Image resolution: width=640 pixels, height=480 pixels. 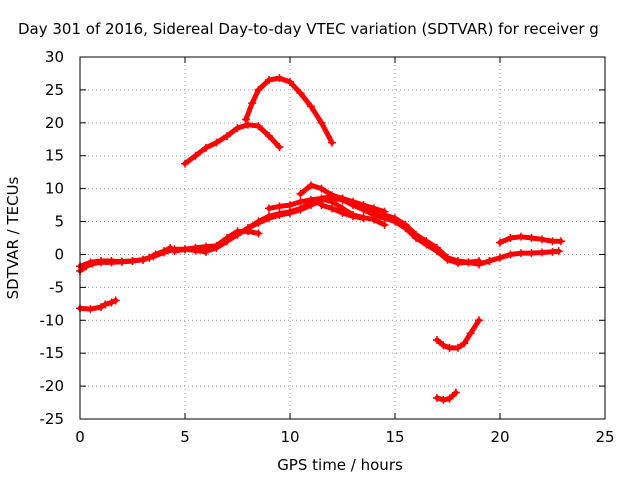 What do you see at coordinates (13, 237) in the screenshot?
I see `y-axis-title: SDTVAR / TECUs` at bounding box center [13, 237].